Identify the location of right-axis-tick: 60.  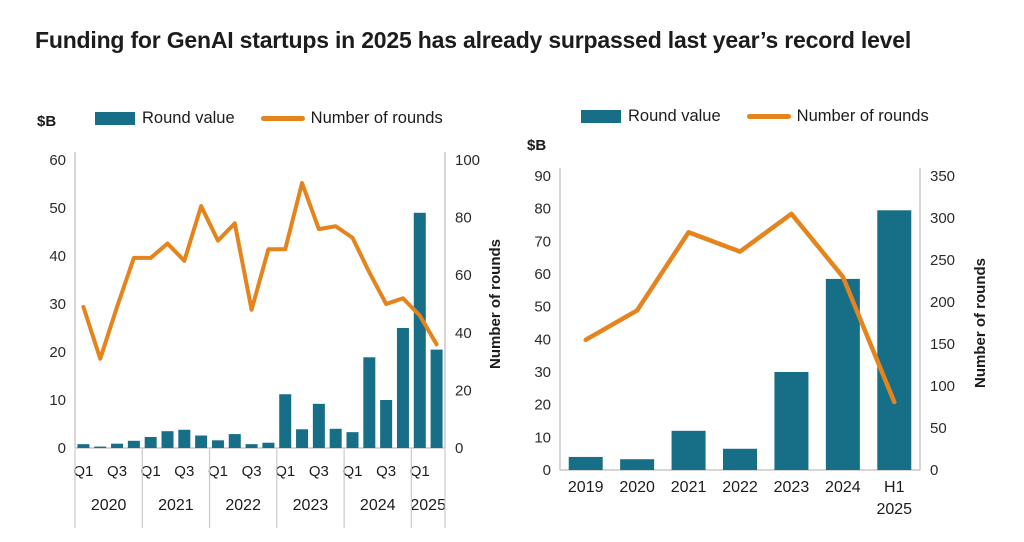
(463, 275).